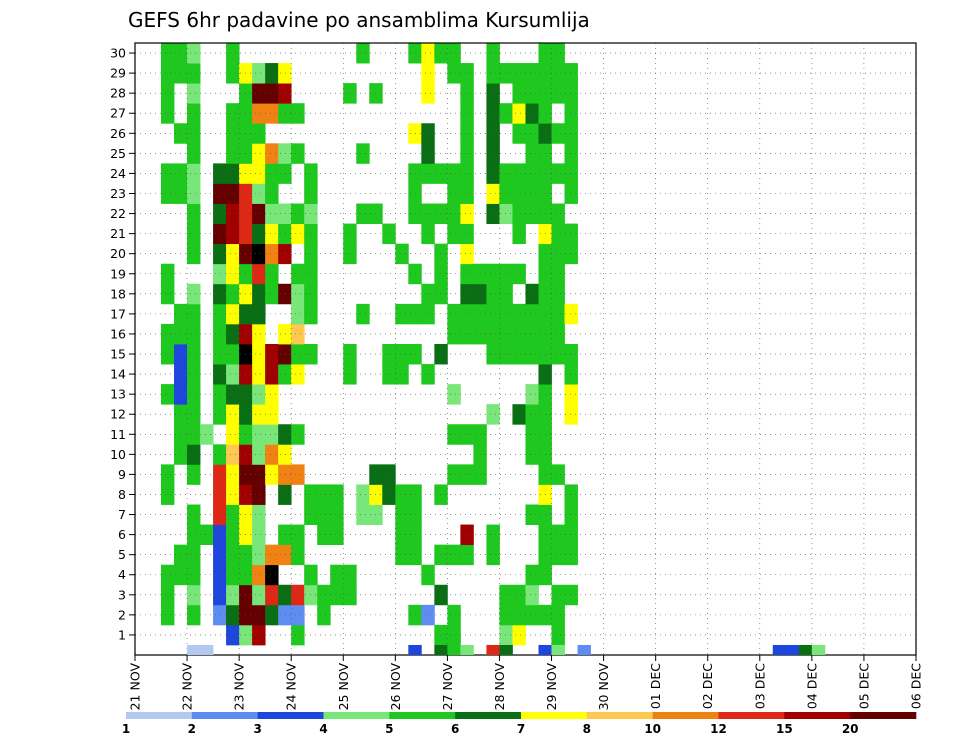 This screenshot has height=742, width=960. What do you see at coordinates (118, 53) in the screenshot?
I see `y-tick-label: 30` at bounding box center [118, 53].